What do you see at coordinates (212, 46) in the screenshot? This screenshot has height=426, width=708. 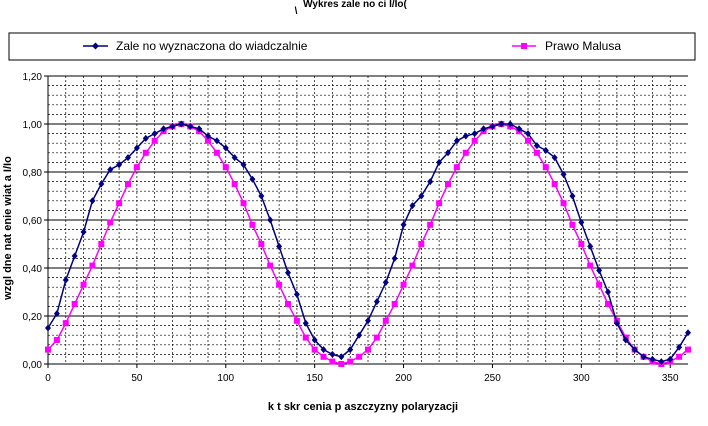 I see `legend-label-series-1: Zale no wyznaczona do wiadczalnie` at bounding box center [212, 46].